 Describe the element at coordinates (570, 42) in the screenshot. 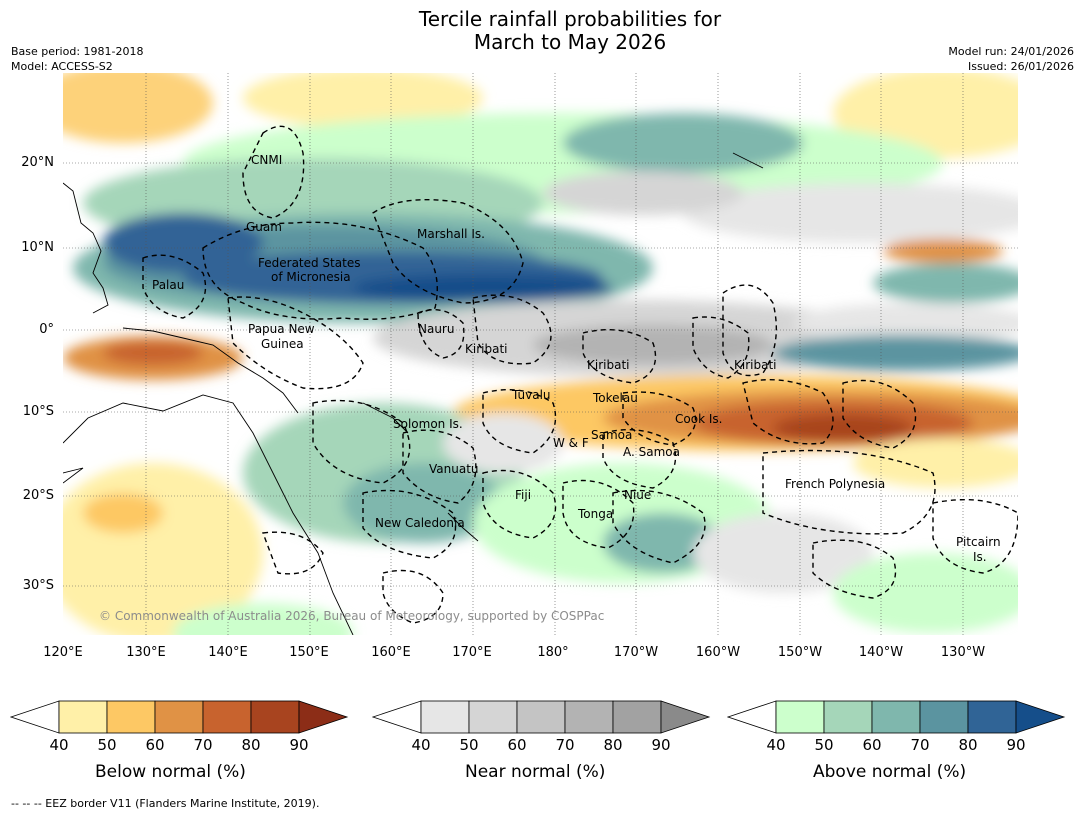

I see `map-title-line2: March to May 2026` at that location.